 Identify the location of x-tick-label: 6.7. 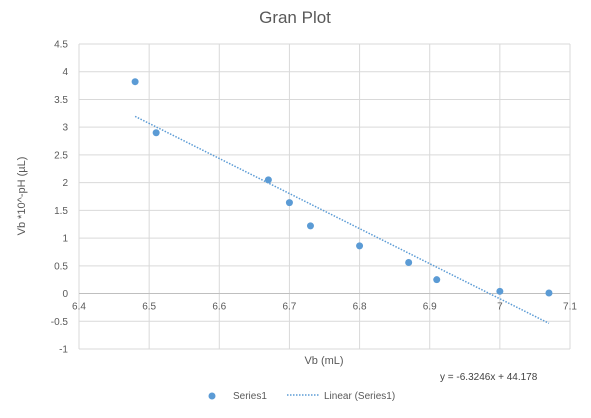
(289, 307).